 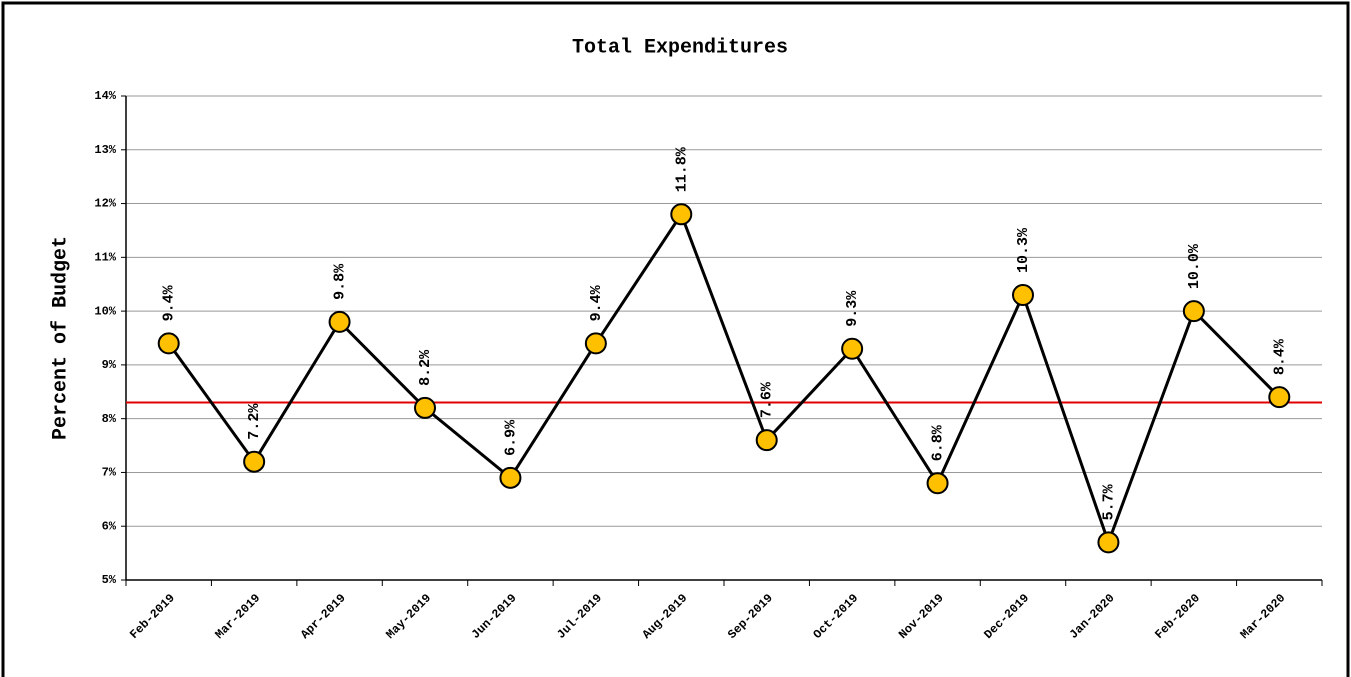 I want to click on data-label: 8.2%, so click(x=425, y=367).